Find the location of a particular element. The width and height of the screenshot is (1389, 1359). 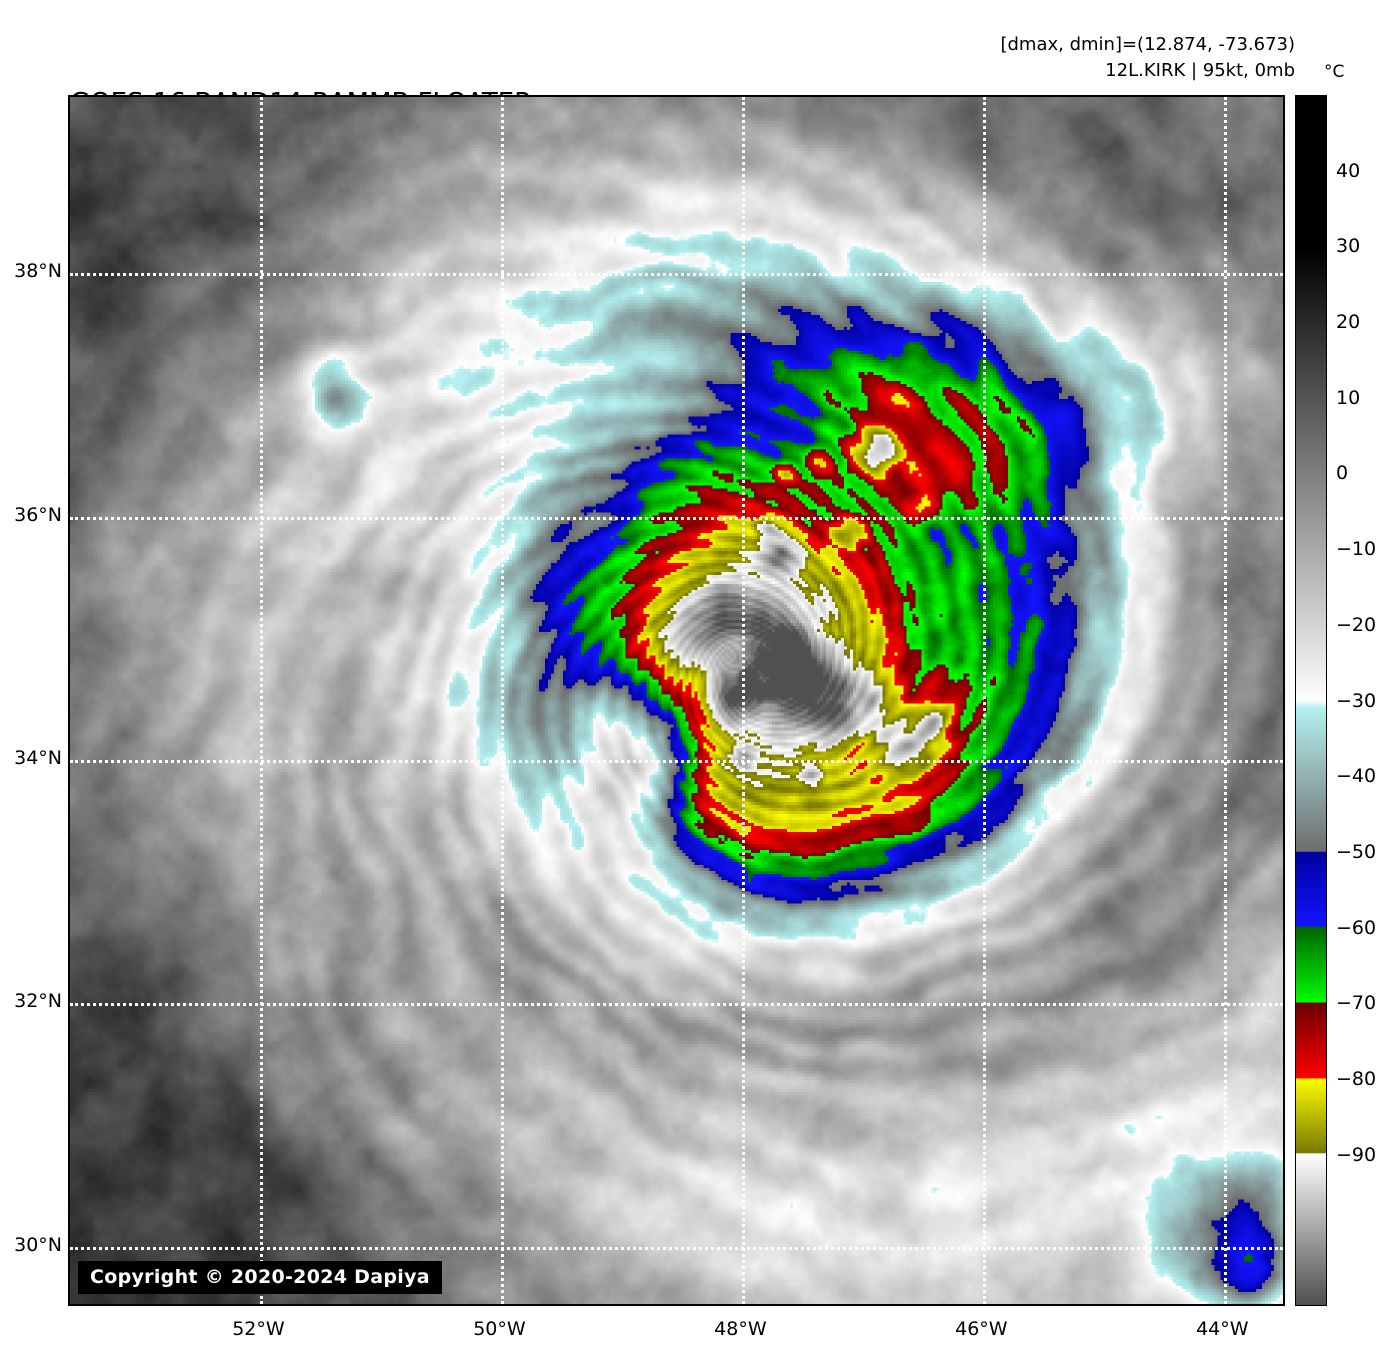

colorbar-tick-3: 10 is located at coordinates (1348, 397).